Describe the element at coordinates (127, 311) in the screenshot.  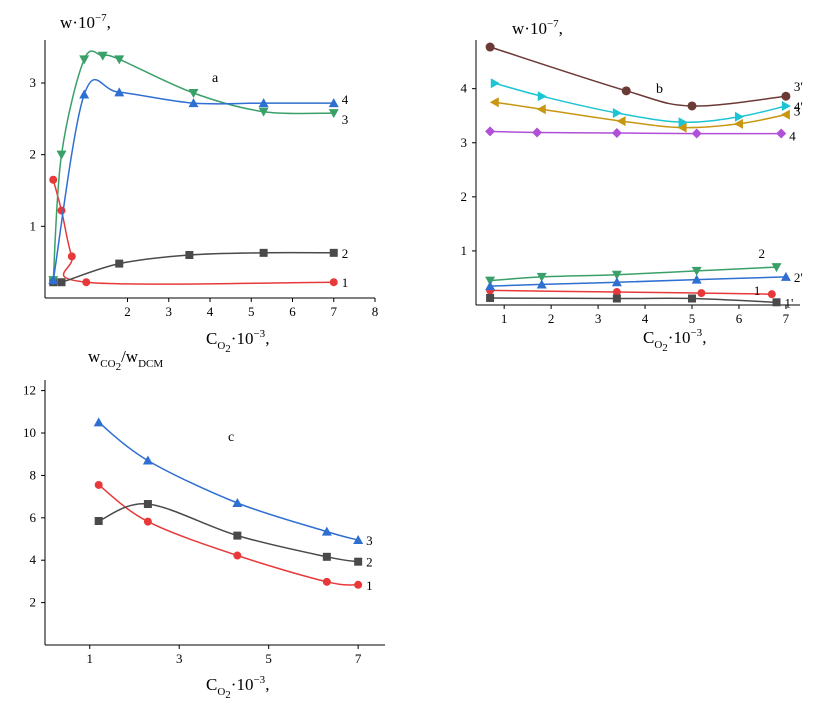
I see `x-tick-label: 2` at that location.